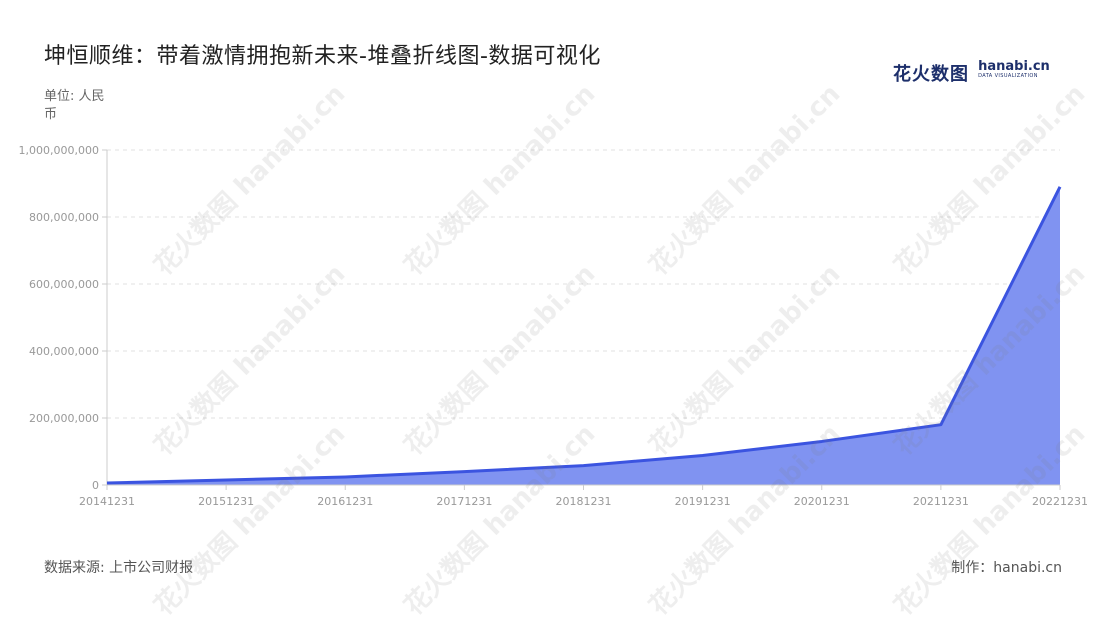  What do you see at coordinates (941, 501) in the screenshot?
I see `x-tick-label: 20211231` at bounding box center [941, 501].